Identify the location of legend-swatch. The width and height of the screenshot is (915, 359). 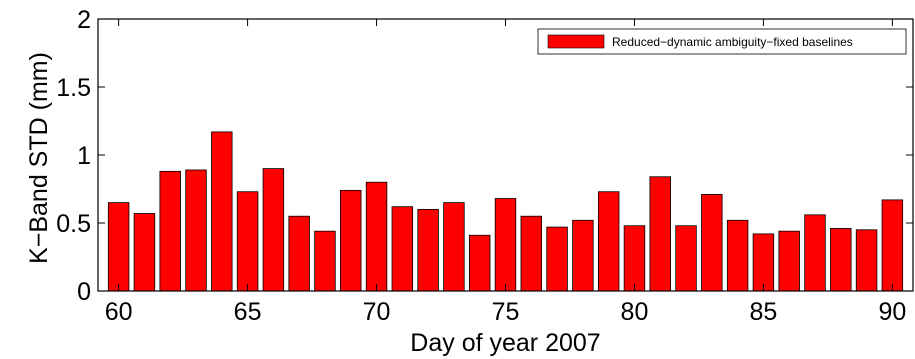
(576, 41).